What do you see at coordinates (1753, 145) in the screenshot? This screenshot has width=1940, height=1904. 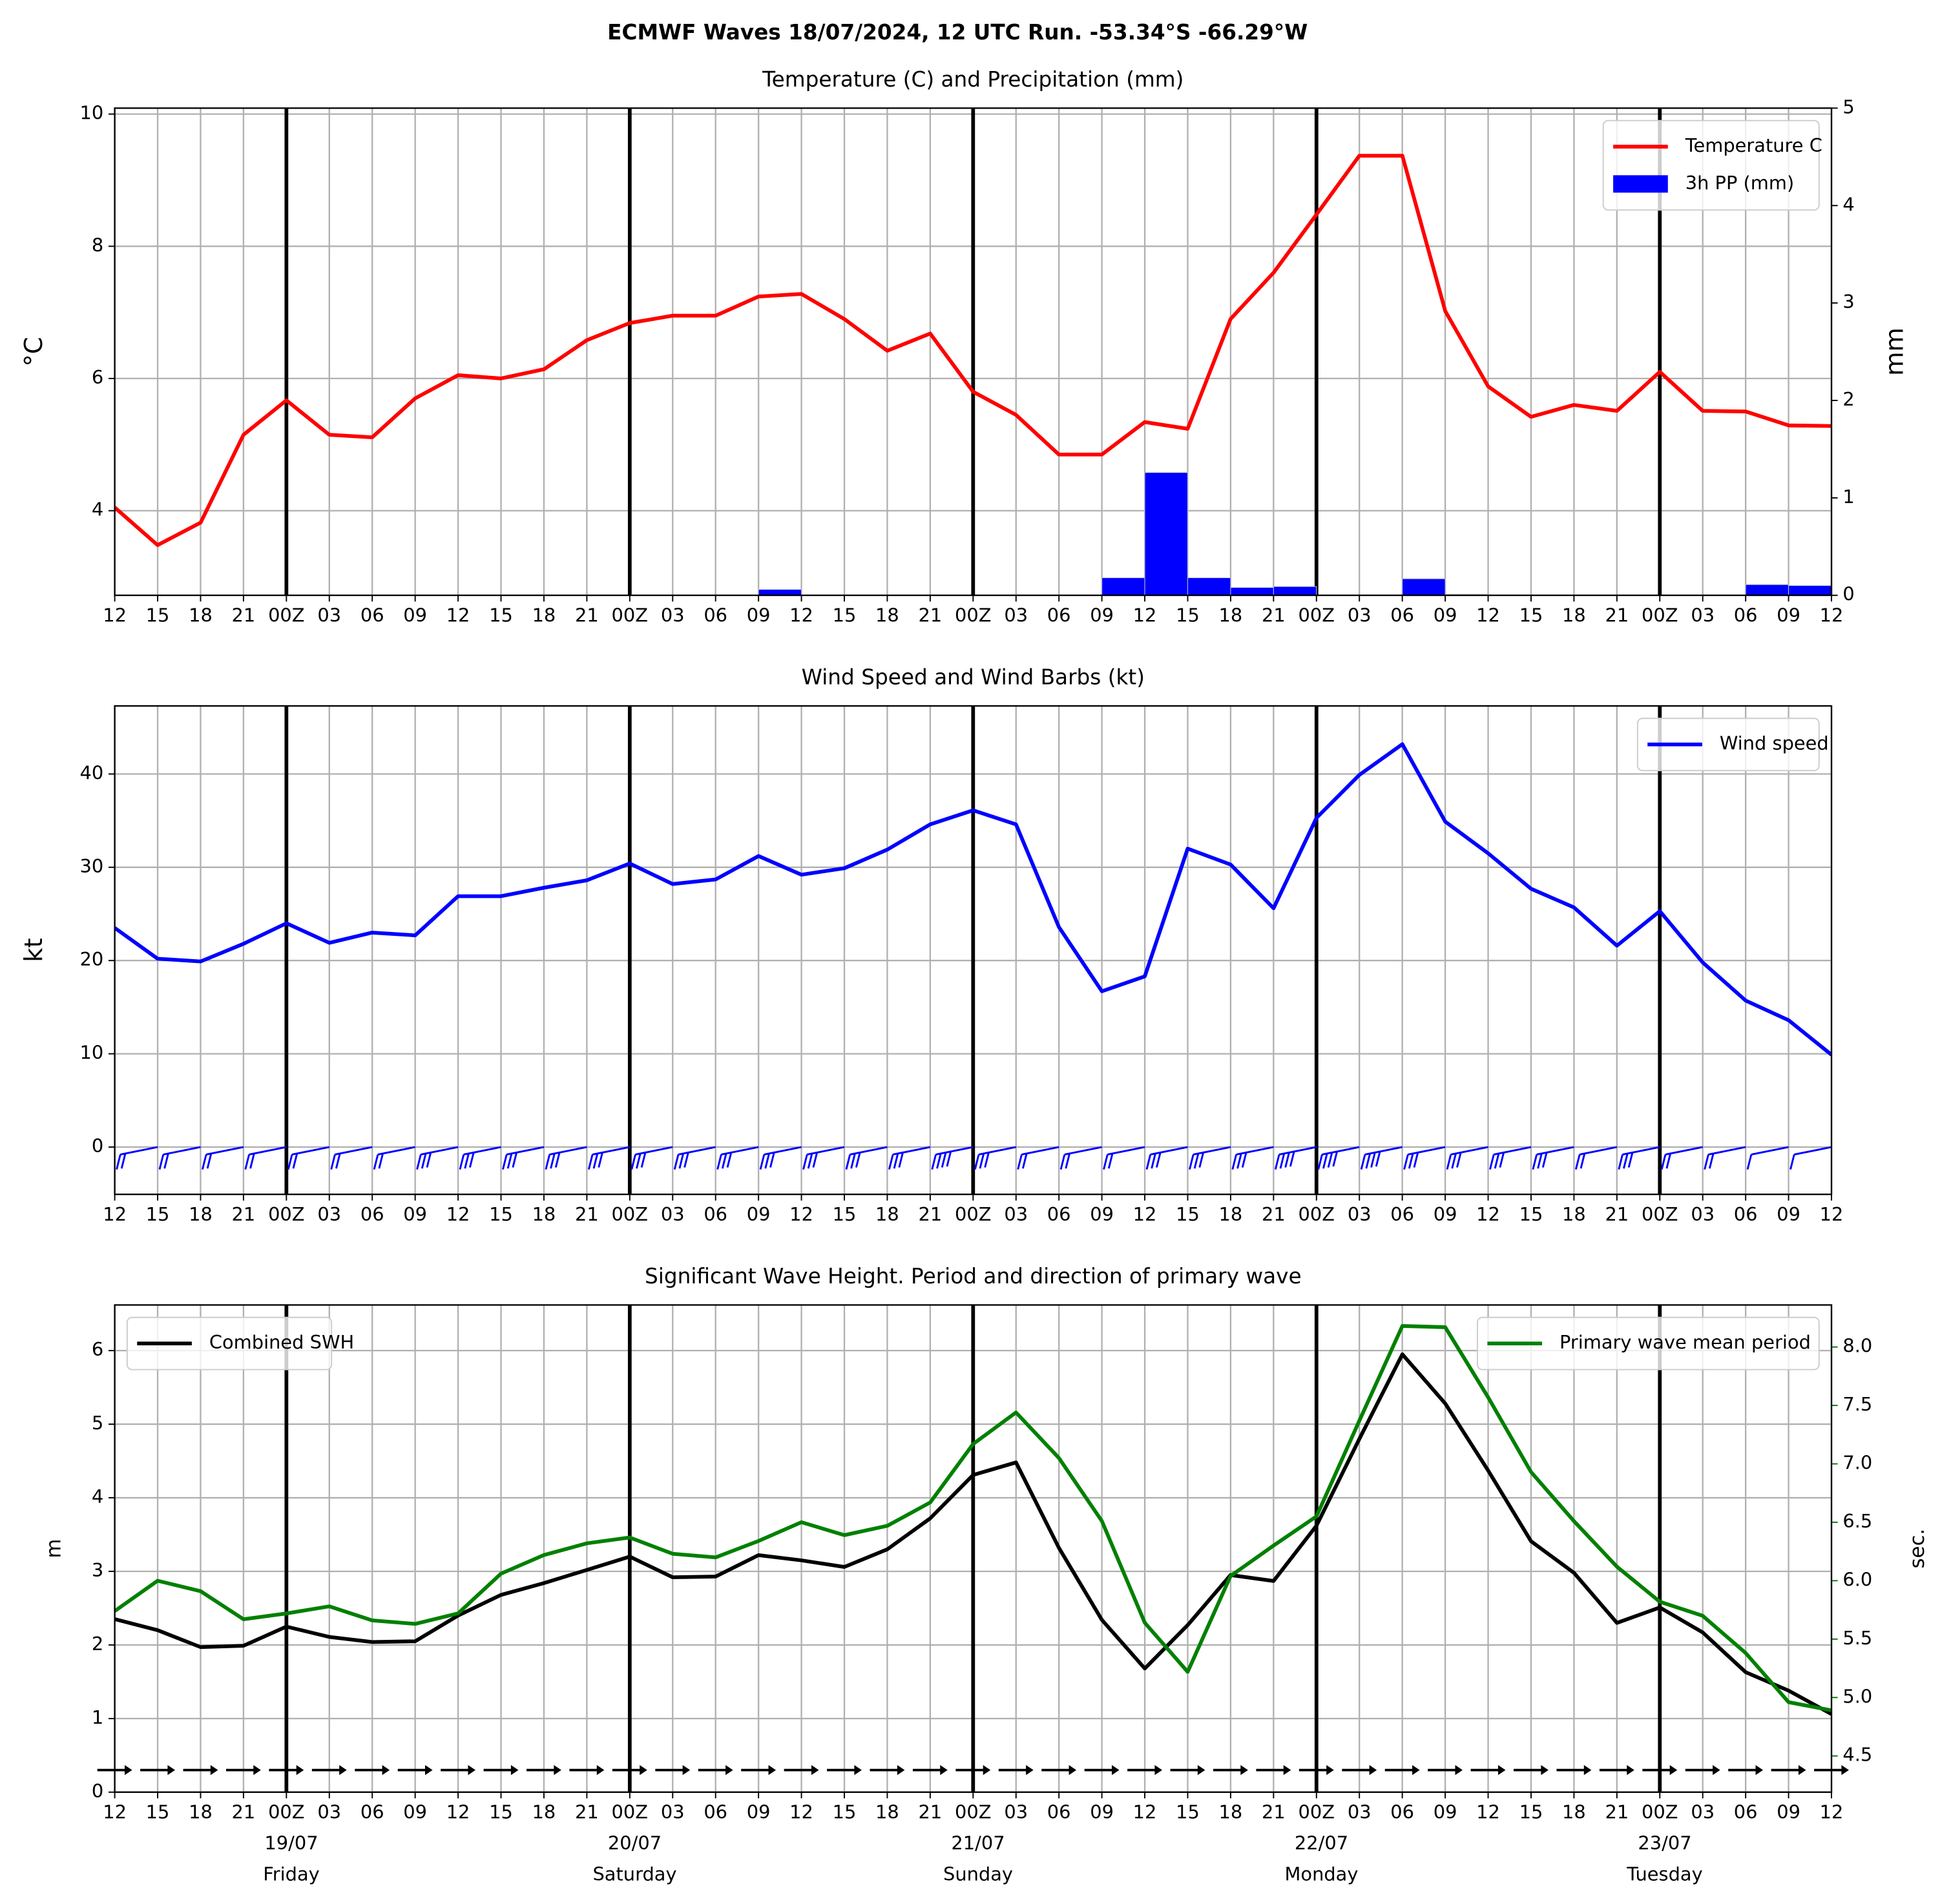 I see `legend-label: Temperature C` at bounding box center [1753, 145].